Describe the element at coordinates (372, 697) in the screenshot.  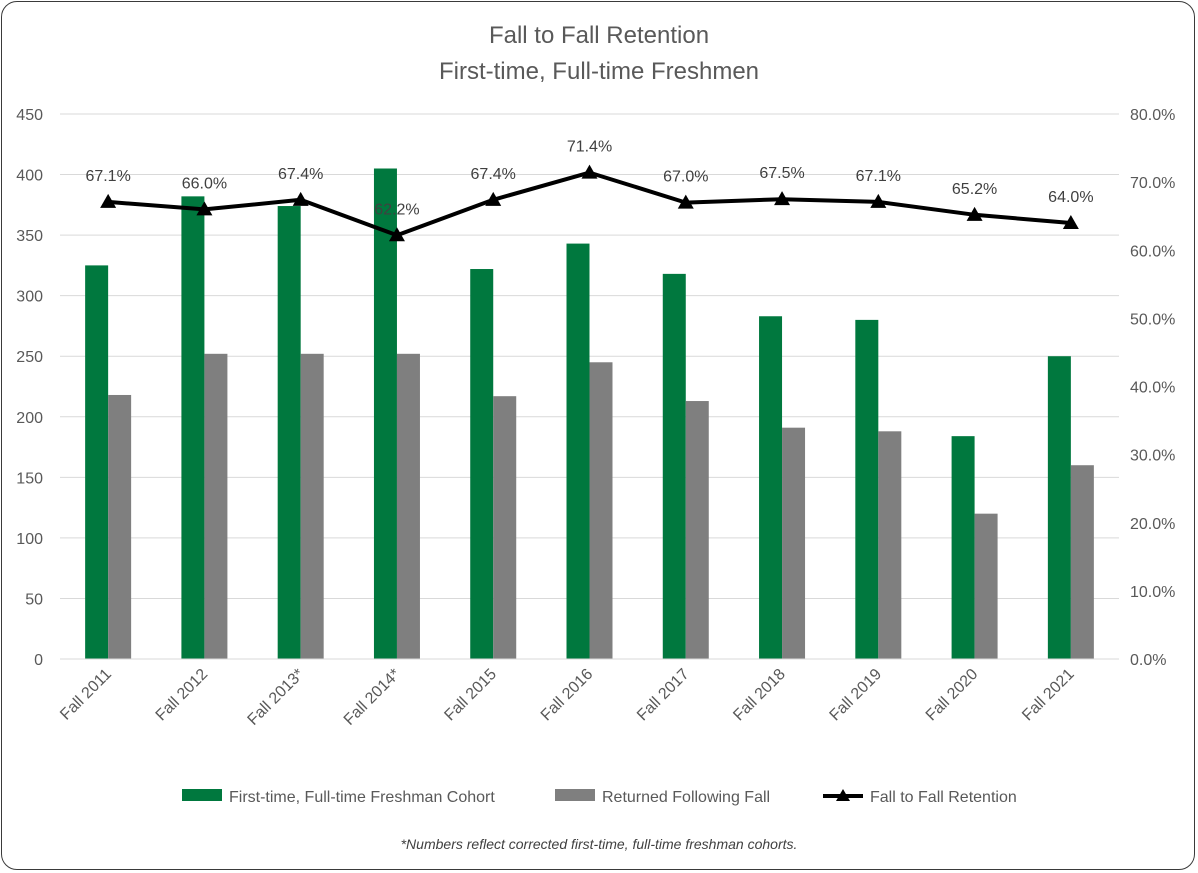
I see `x-axis-category-label: Fall 2014*` at that location.